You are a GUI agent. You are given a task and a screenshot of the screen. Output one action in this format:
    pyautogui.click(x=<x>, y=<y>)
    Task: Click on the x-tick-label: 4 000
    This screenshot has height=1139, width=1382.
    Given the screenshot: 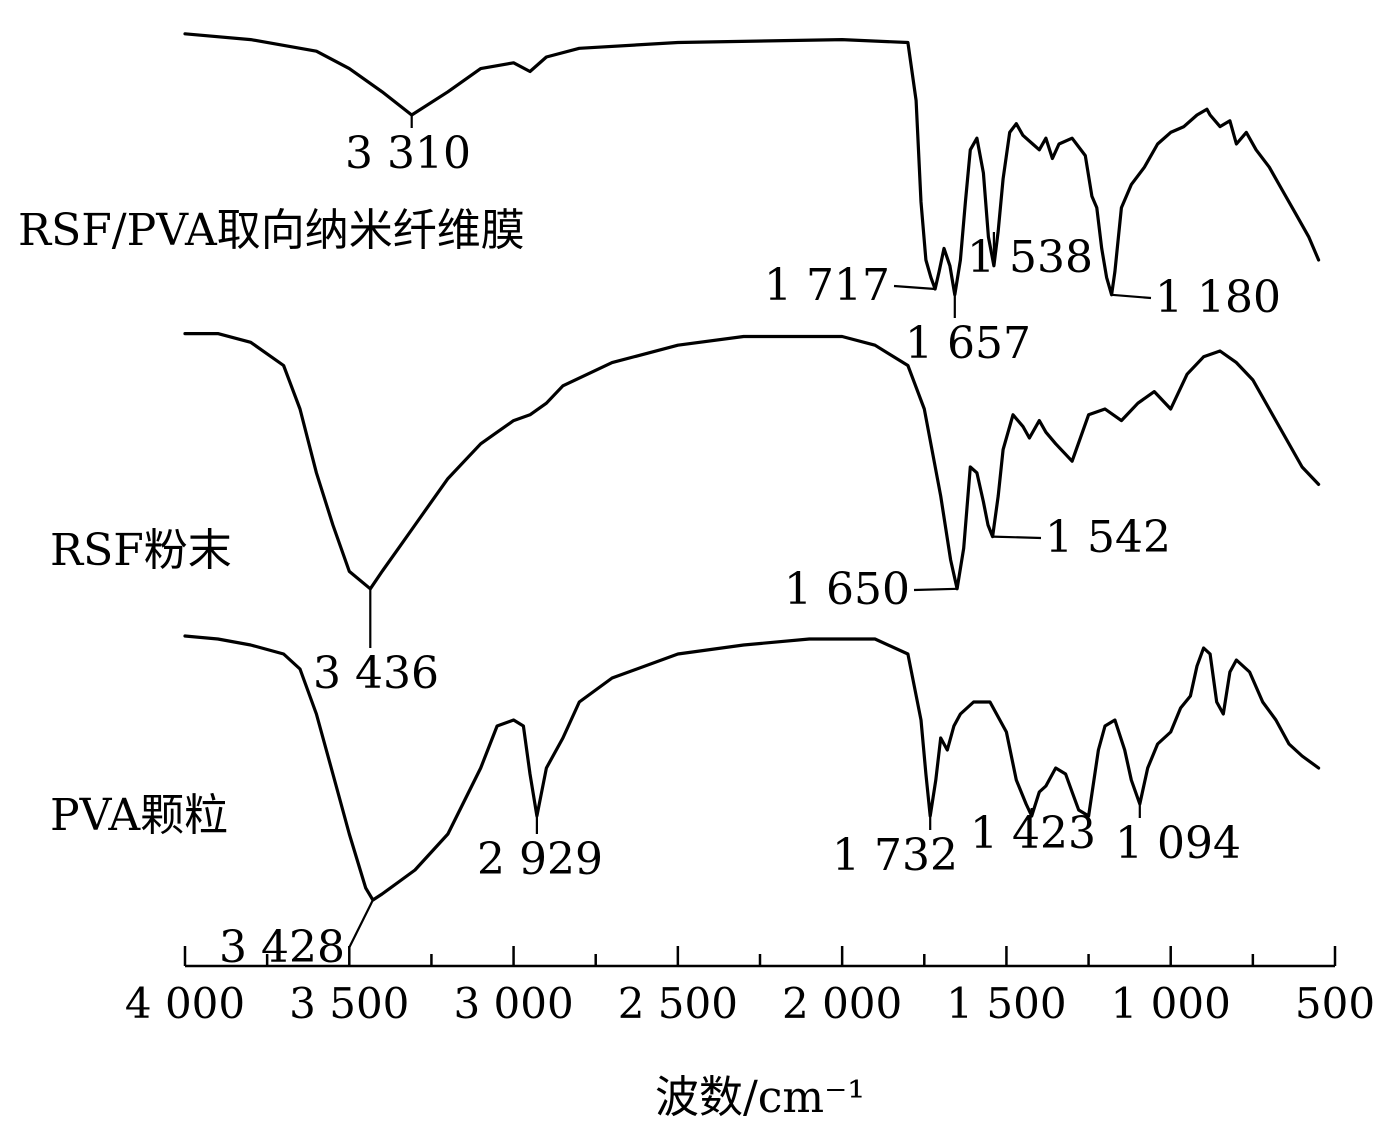 What is the action you would take?
    pyautogui.click(x=185, y=1003)
    